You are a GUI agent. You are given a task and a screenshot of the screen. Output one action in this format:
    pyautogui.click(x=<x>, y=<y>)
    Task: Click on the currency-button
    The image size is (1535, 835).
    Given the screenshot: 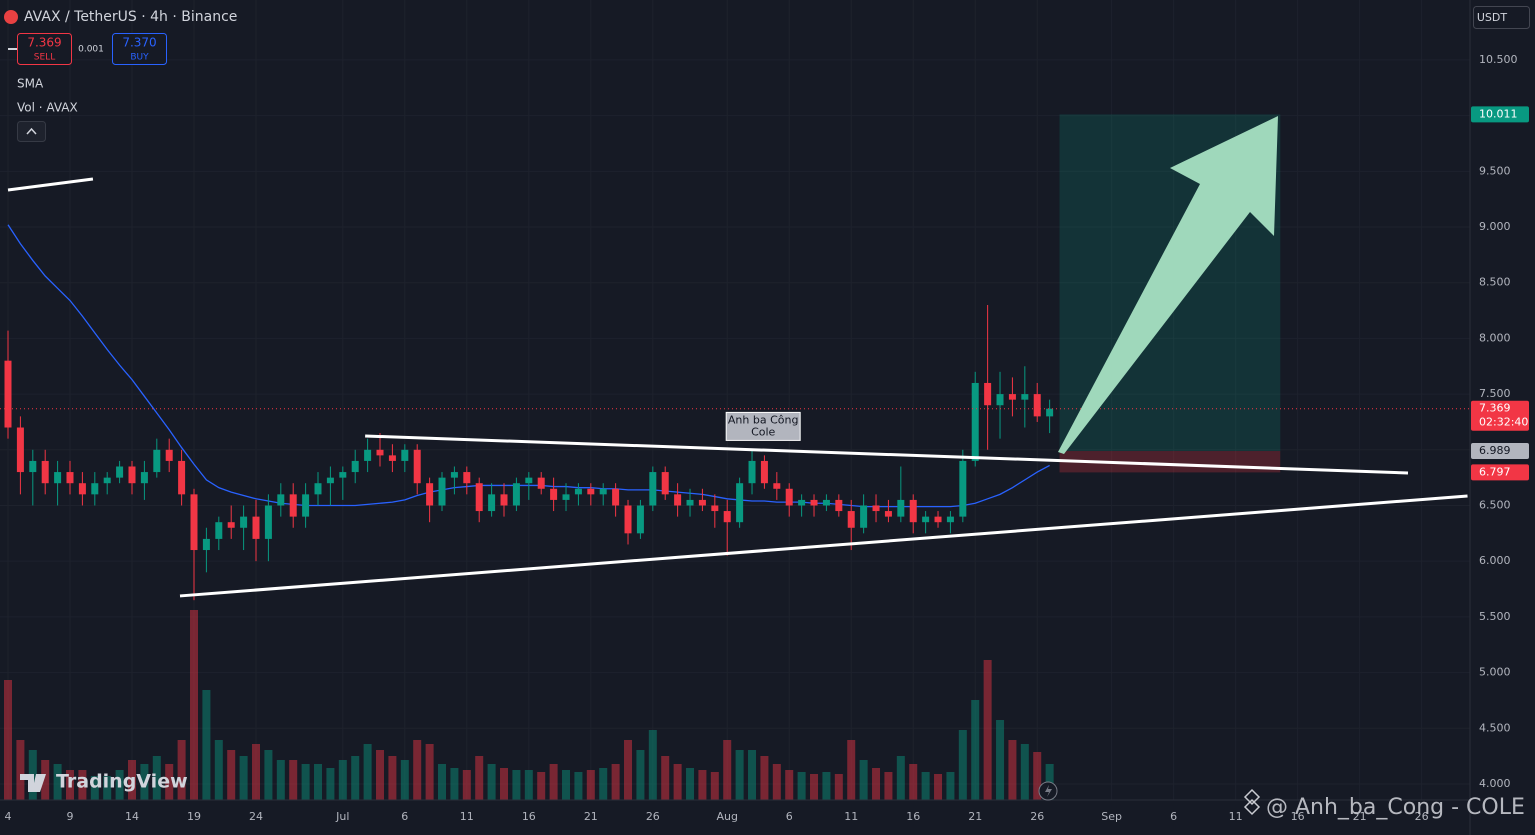 What is the action you would take?
    pyautogui.click(x=1501, y=17)
    